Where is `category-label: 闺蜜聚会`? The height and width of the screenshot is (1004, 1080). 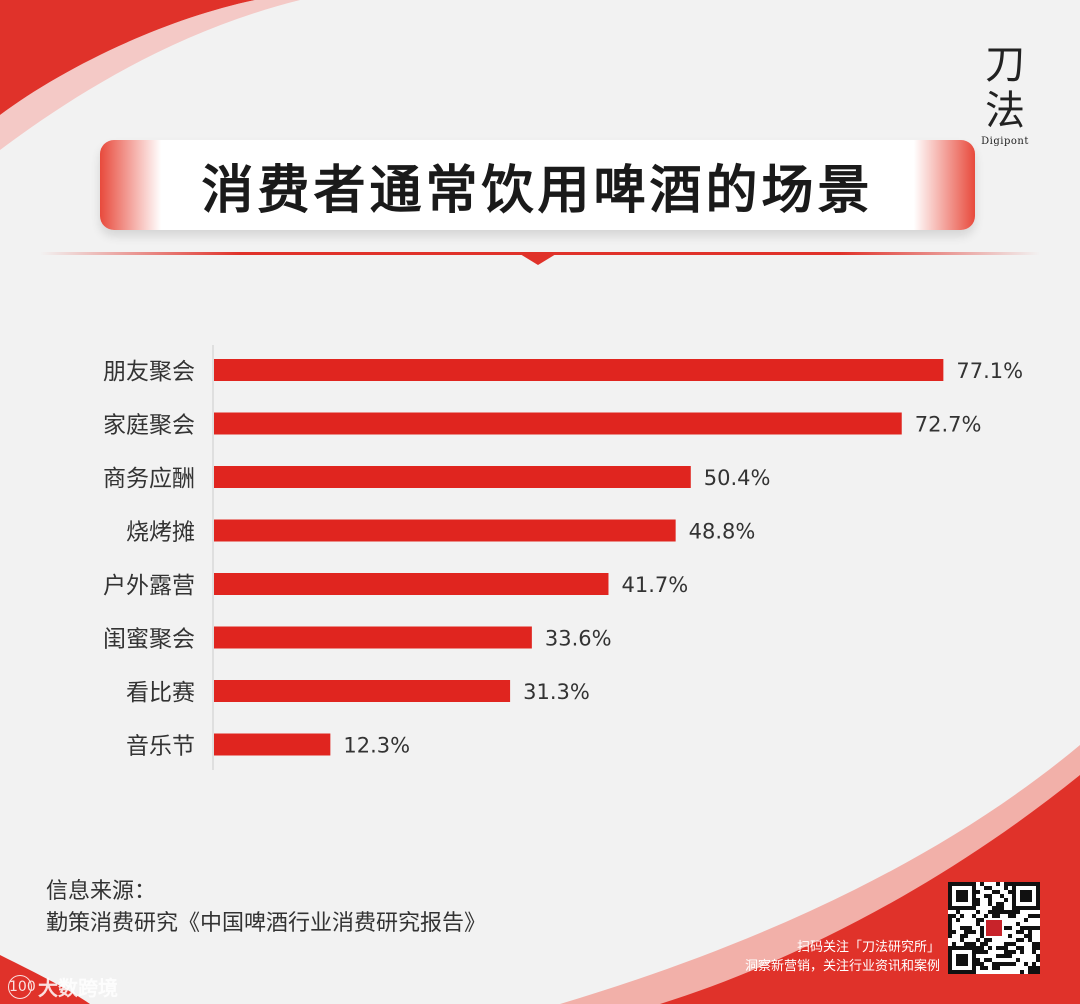 category-label: 闺蜜聚会 is located at coordinates (149, 640).